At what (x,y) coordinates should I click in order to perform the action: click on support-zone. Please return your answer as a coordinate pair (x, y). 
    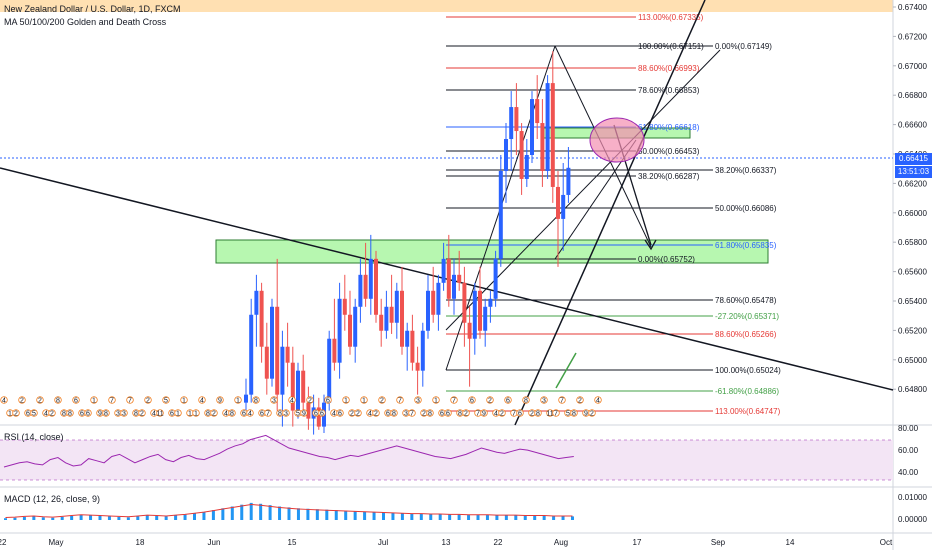
    Looking at the image, I should click on (492, 251).